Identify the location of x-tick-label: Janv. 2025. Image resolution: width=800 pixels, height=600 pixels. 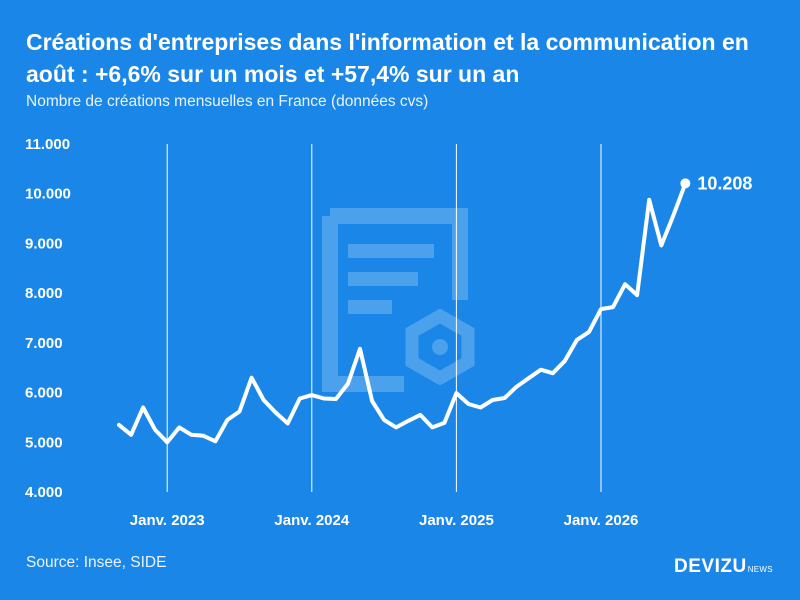
(456, 520).